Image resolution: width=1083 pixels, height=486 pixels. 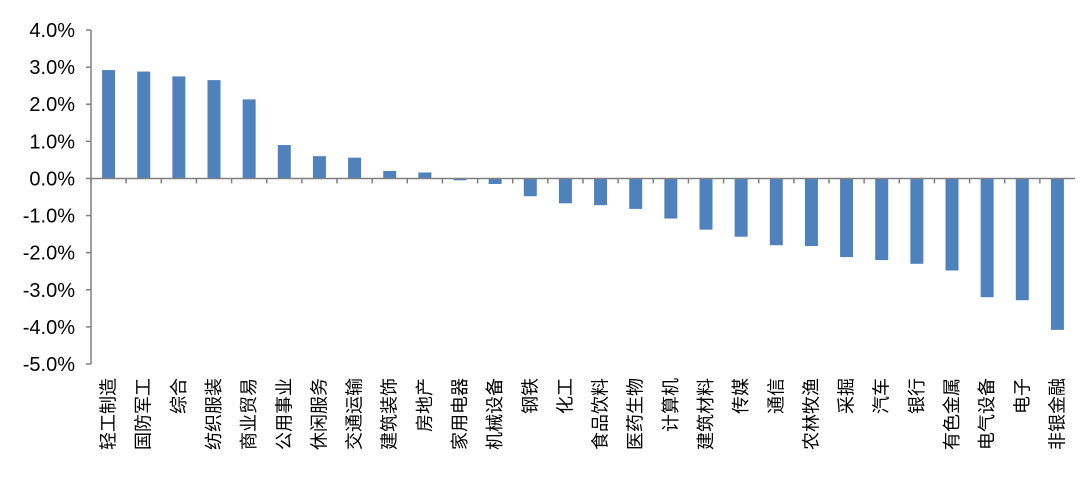 What do you see at coordinates (565, 396) in the screenshot?
I see `category-label: 化工` at bounding box center [565, 396].